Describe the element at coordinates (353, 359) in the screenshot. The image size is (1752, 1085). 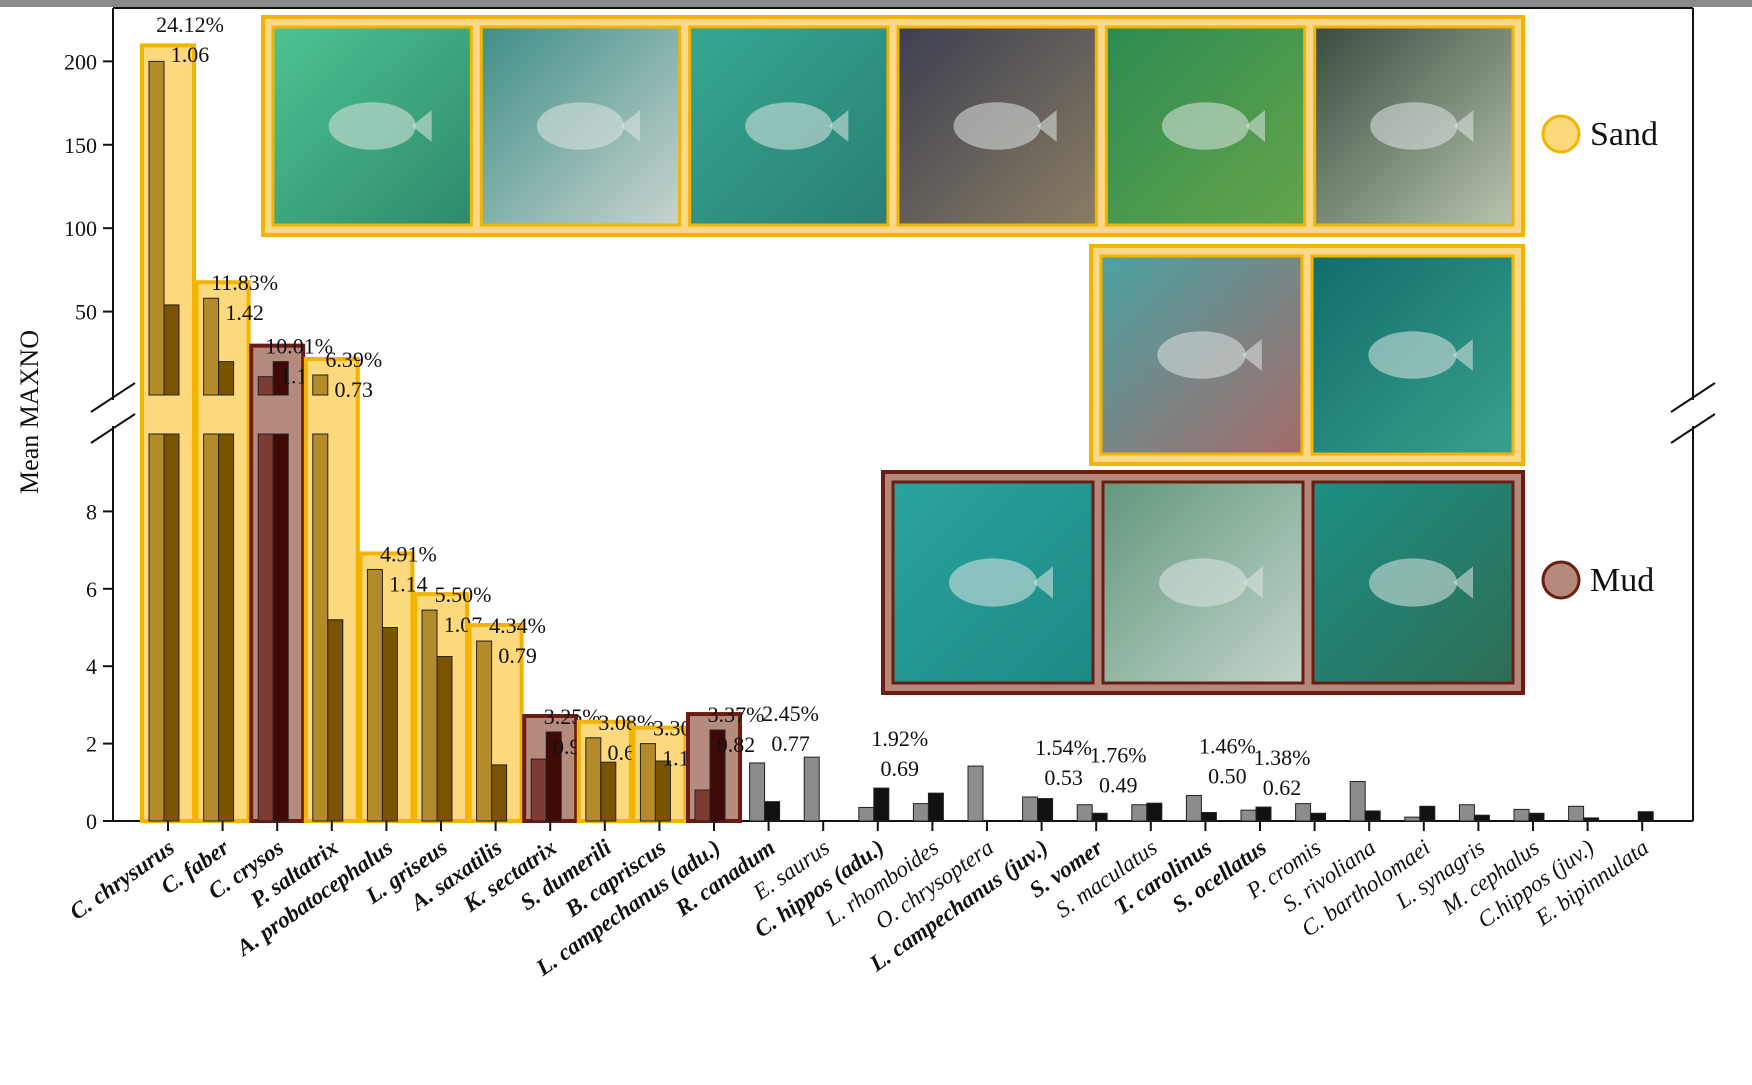
I see `data-label-percent: 6.39%` at that location.